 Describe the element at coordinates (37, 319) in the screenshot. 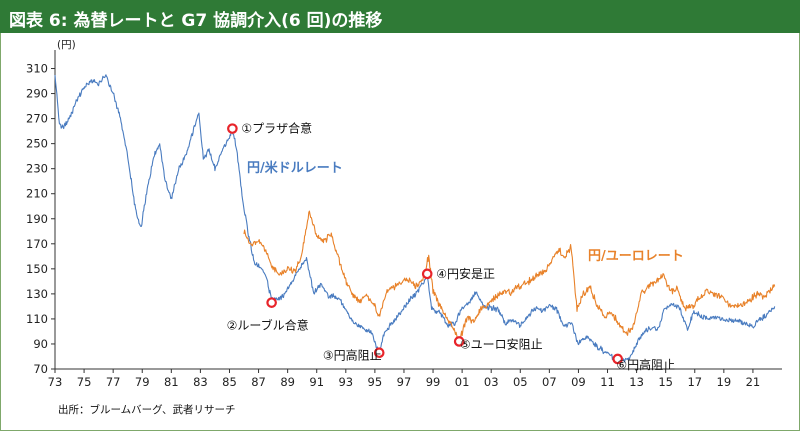

I see `y-tick-label: 110` at that location.